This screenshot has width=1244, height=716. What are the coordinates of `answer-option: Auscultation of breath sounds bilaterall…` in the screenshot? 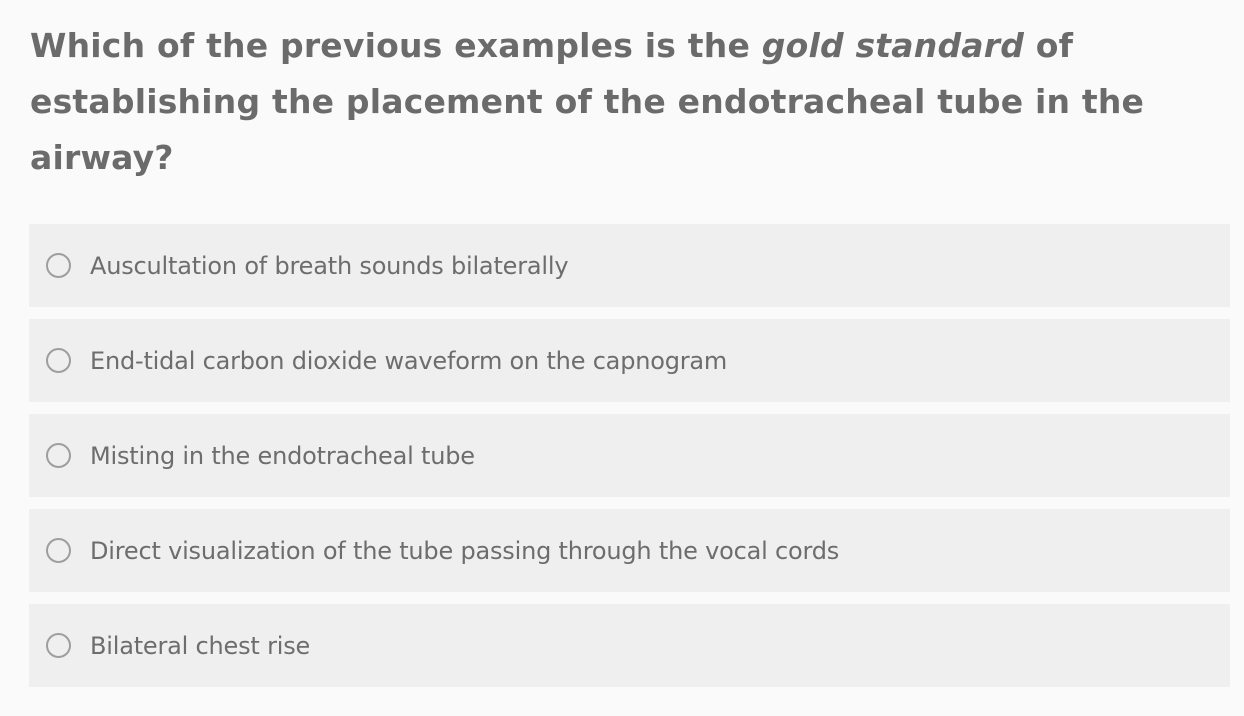 It's located at (629, 265).